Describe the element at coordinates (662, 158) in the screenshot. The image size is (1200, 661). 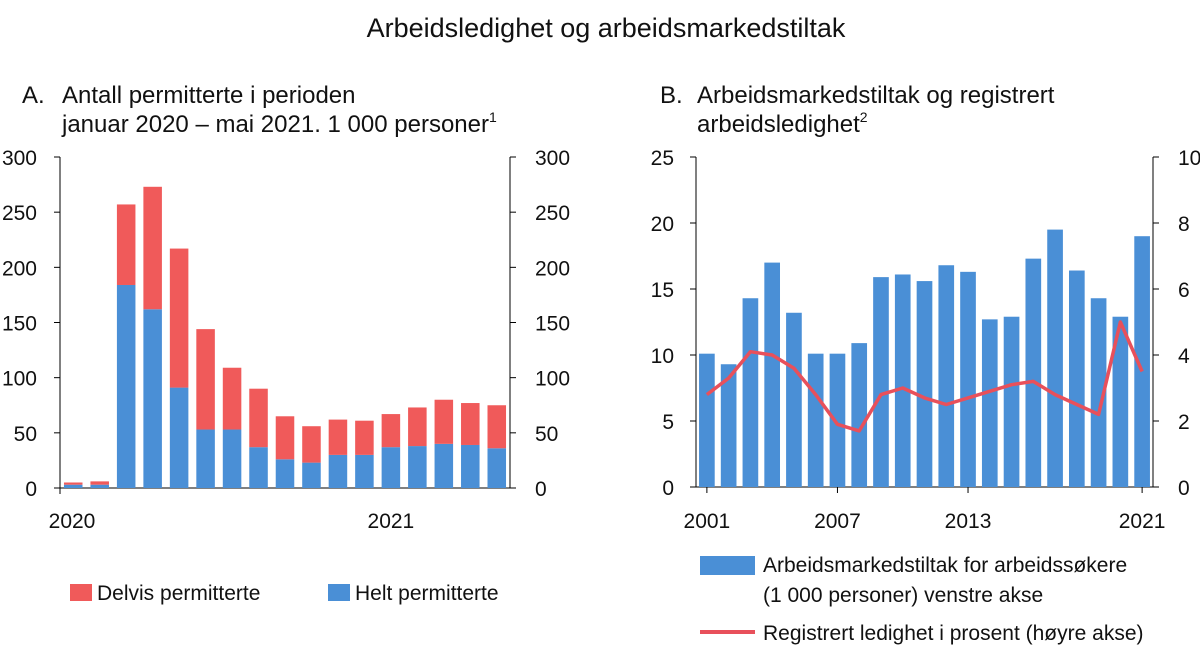
I see `panel-b-left-tick-label: 25` at that location.